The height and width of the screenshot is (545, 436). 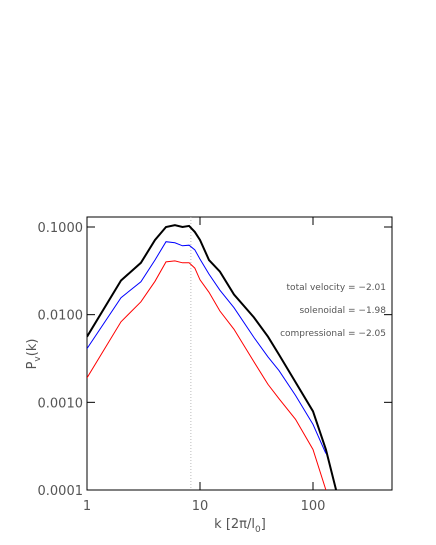 I want to click on x-tick-label: 10, so click(x=200, y=506).